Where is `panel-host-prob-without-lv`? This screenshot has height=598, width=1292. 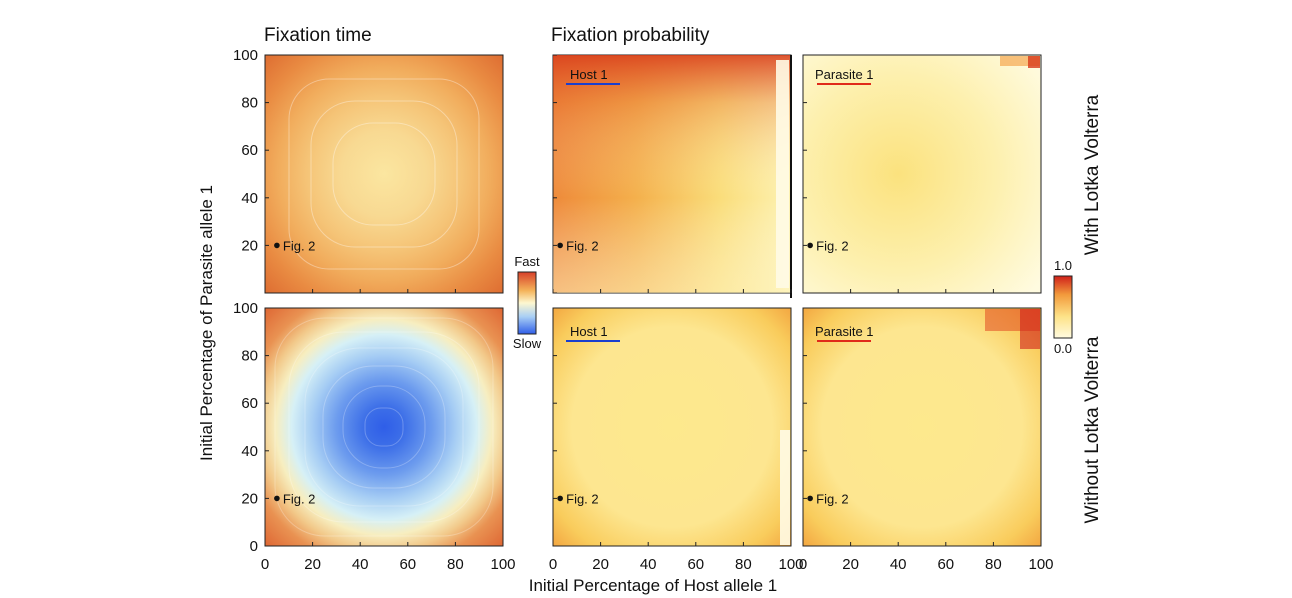 panel-host-prob-without-lv is located at coordinates (672, 427).